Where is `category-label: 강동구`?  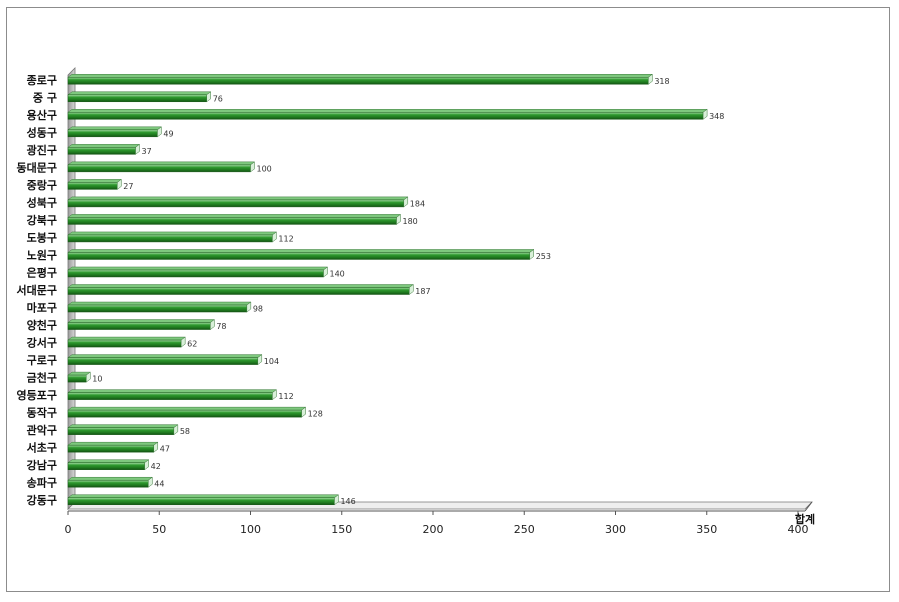
category-label: 강동구 is located at coordinates (42, 500).